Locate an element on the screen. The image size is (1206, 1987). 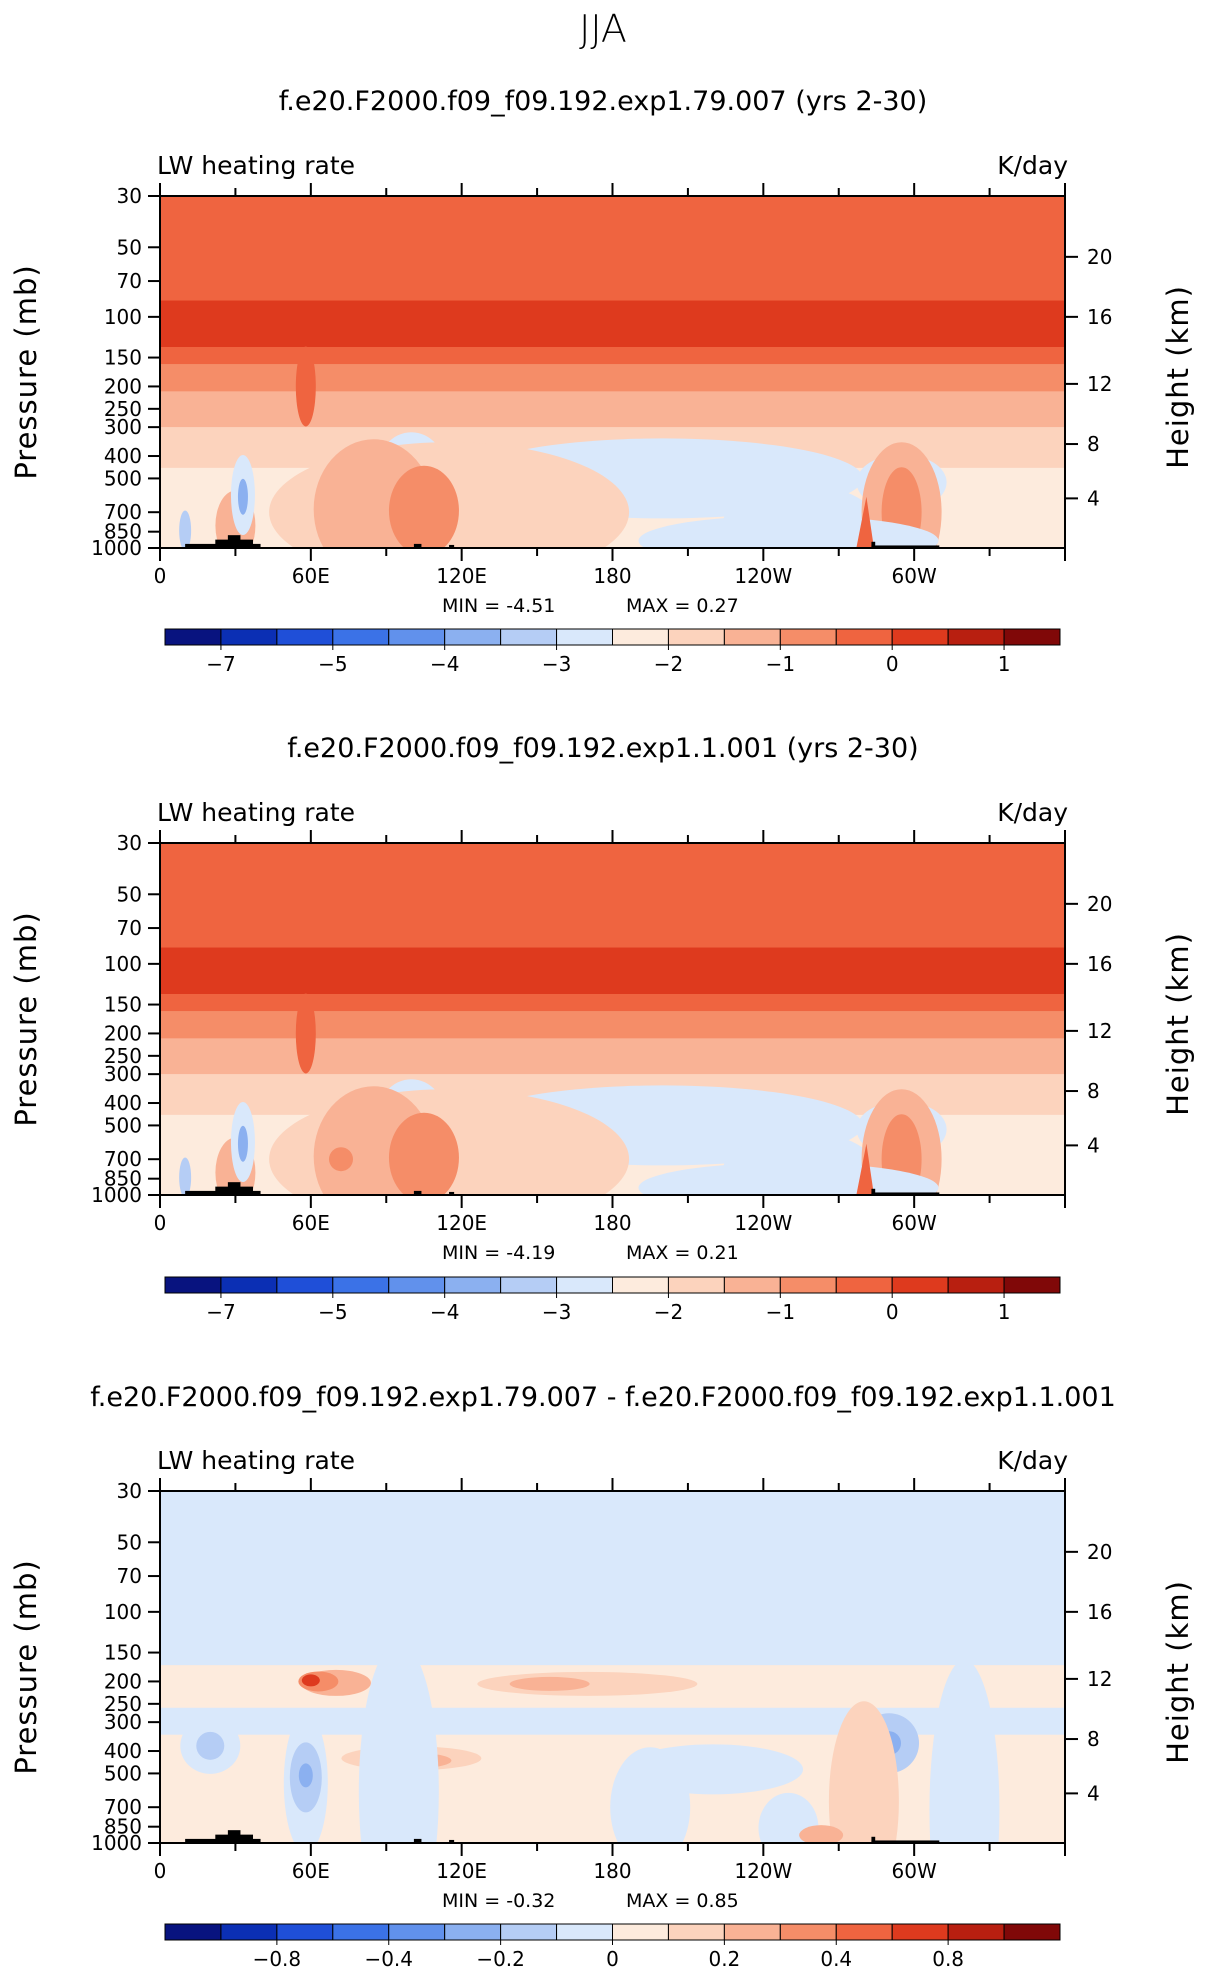
contour-band-strat-blue is located at coordinates (612, 1578).